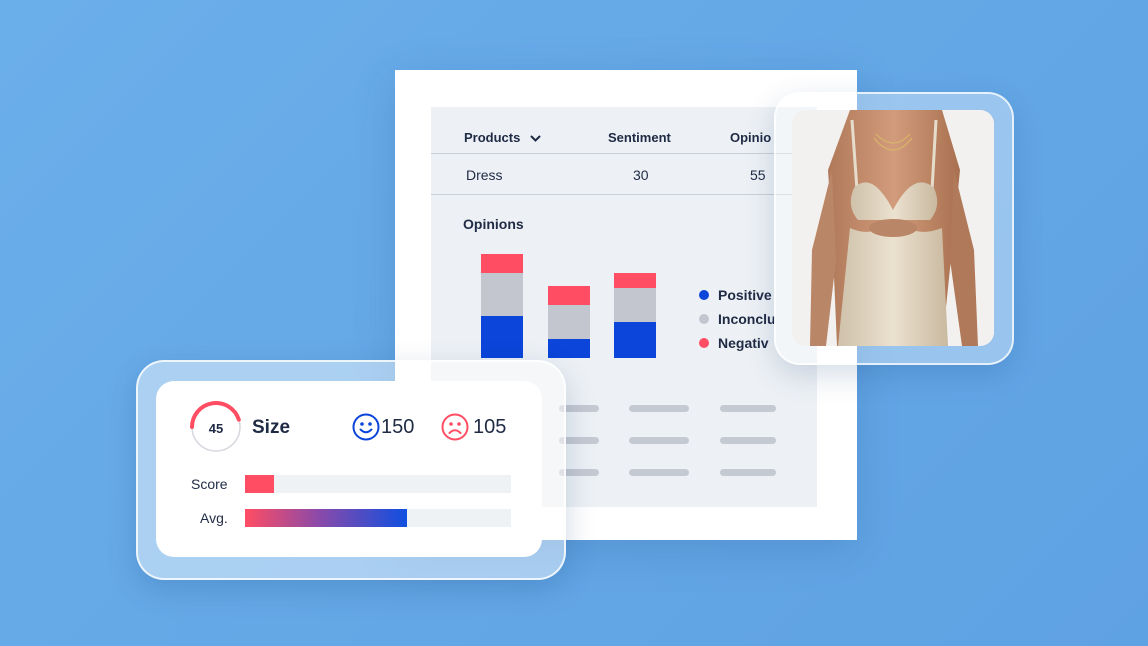 This screenshot has width=1148, height=646. I want to click on sentiment-cell: 30, so click(641, 175).